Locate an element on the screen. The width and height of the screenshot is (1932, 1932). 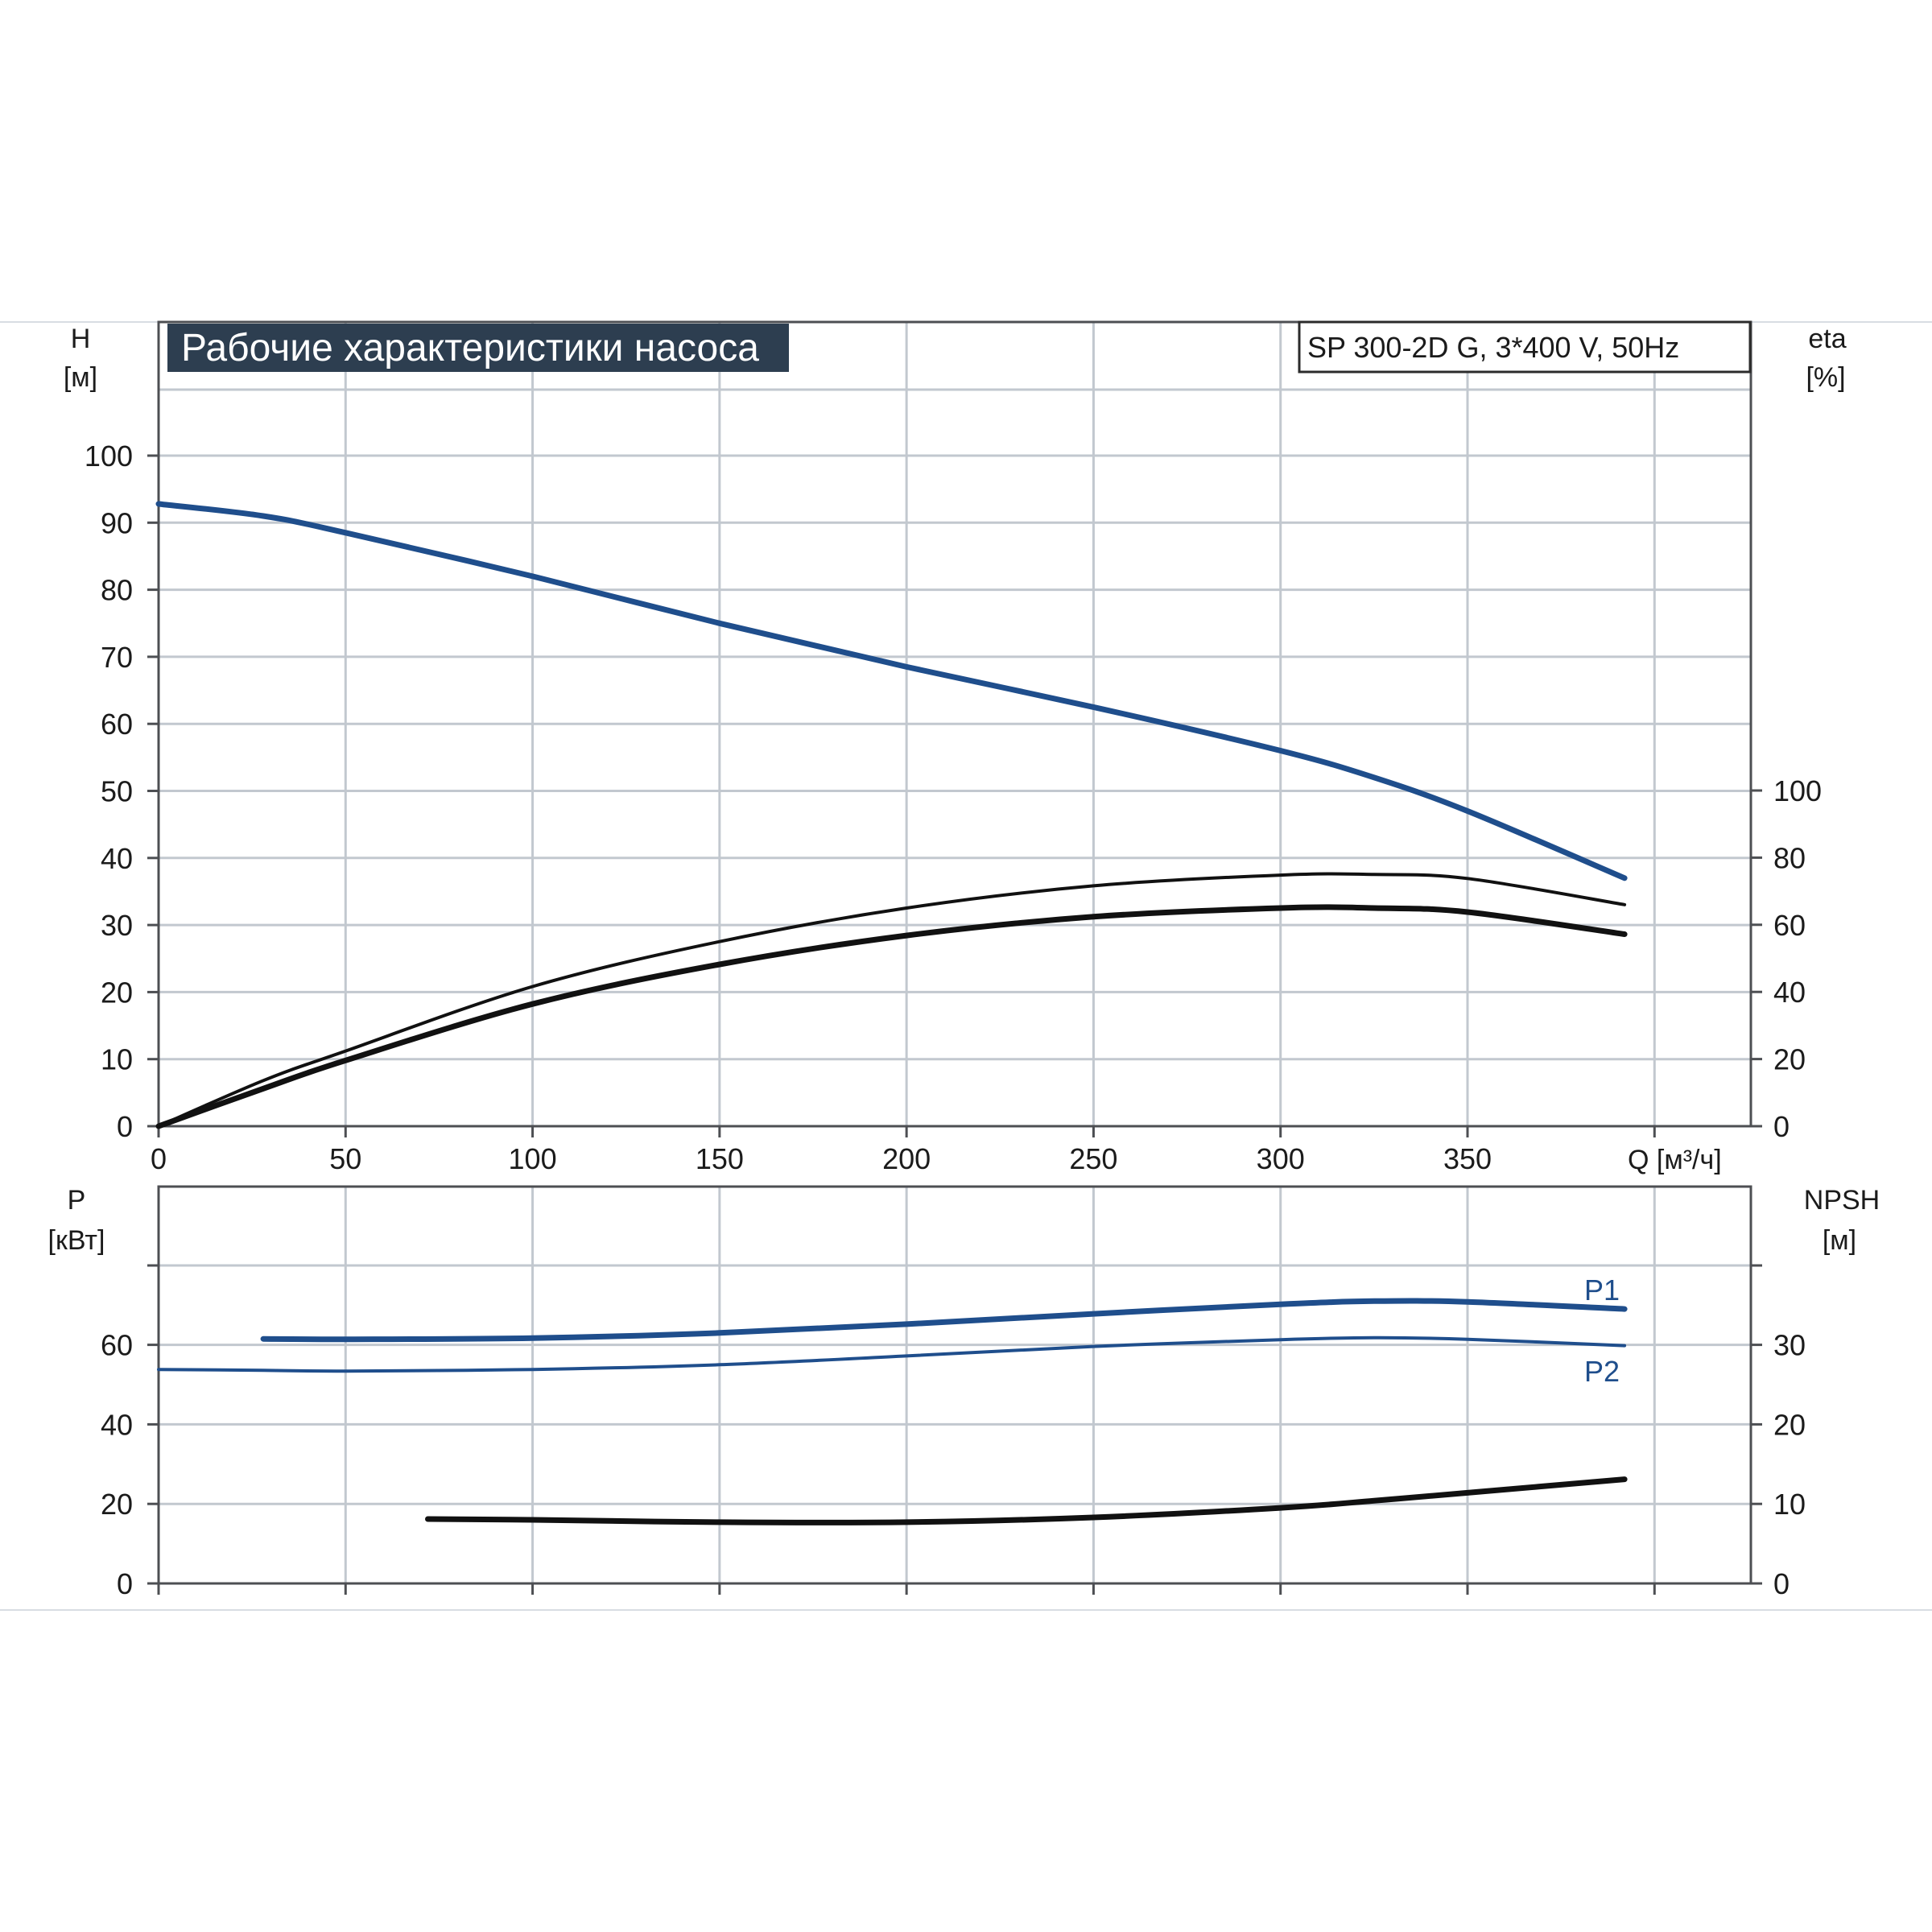
x-tick-label: 100 is located at coordinates (533, 1158).